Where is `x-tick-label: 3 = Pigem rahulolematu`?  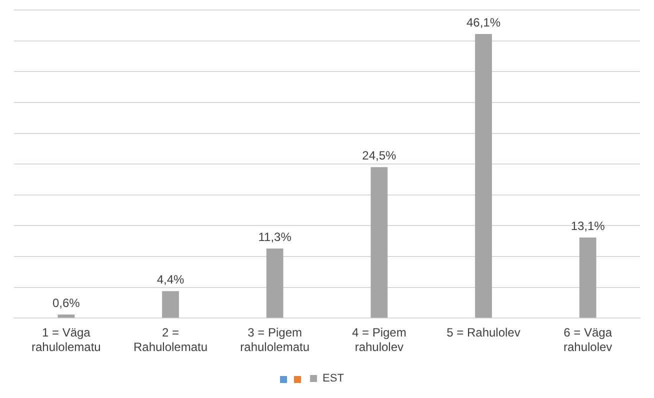 x-tick-label: 3 = Pigem rahulolematu is located at coordinates (275, 340).